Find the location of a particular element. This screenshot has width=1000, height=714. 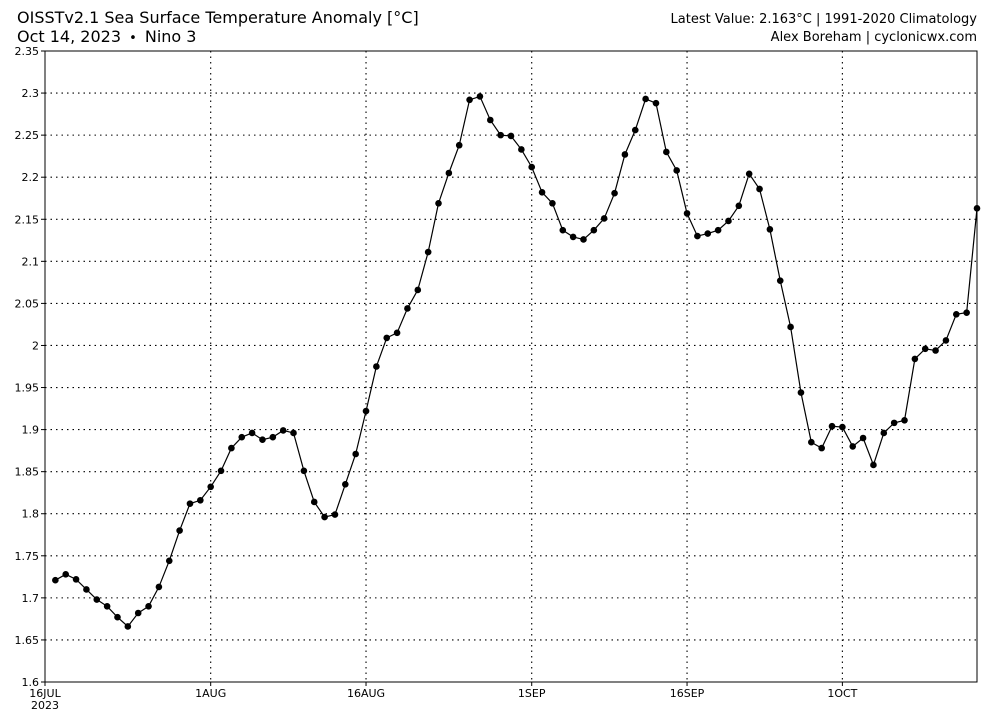

x-tick-label: 1AUG is located at coordinates (210, 693).